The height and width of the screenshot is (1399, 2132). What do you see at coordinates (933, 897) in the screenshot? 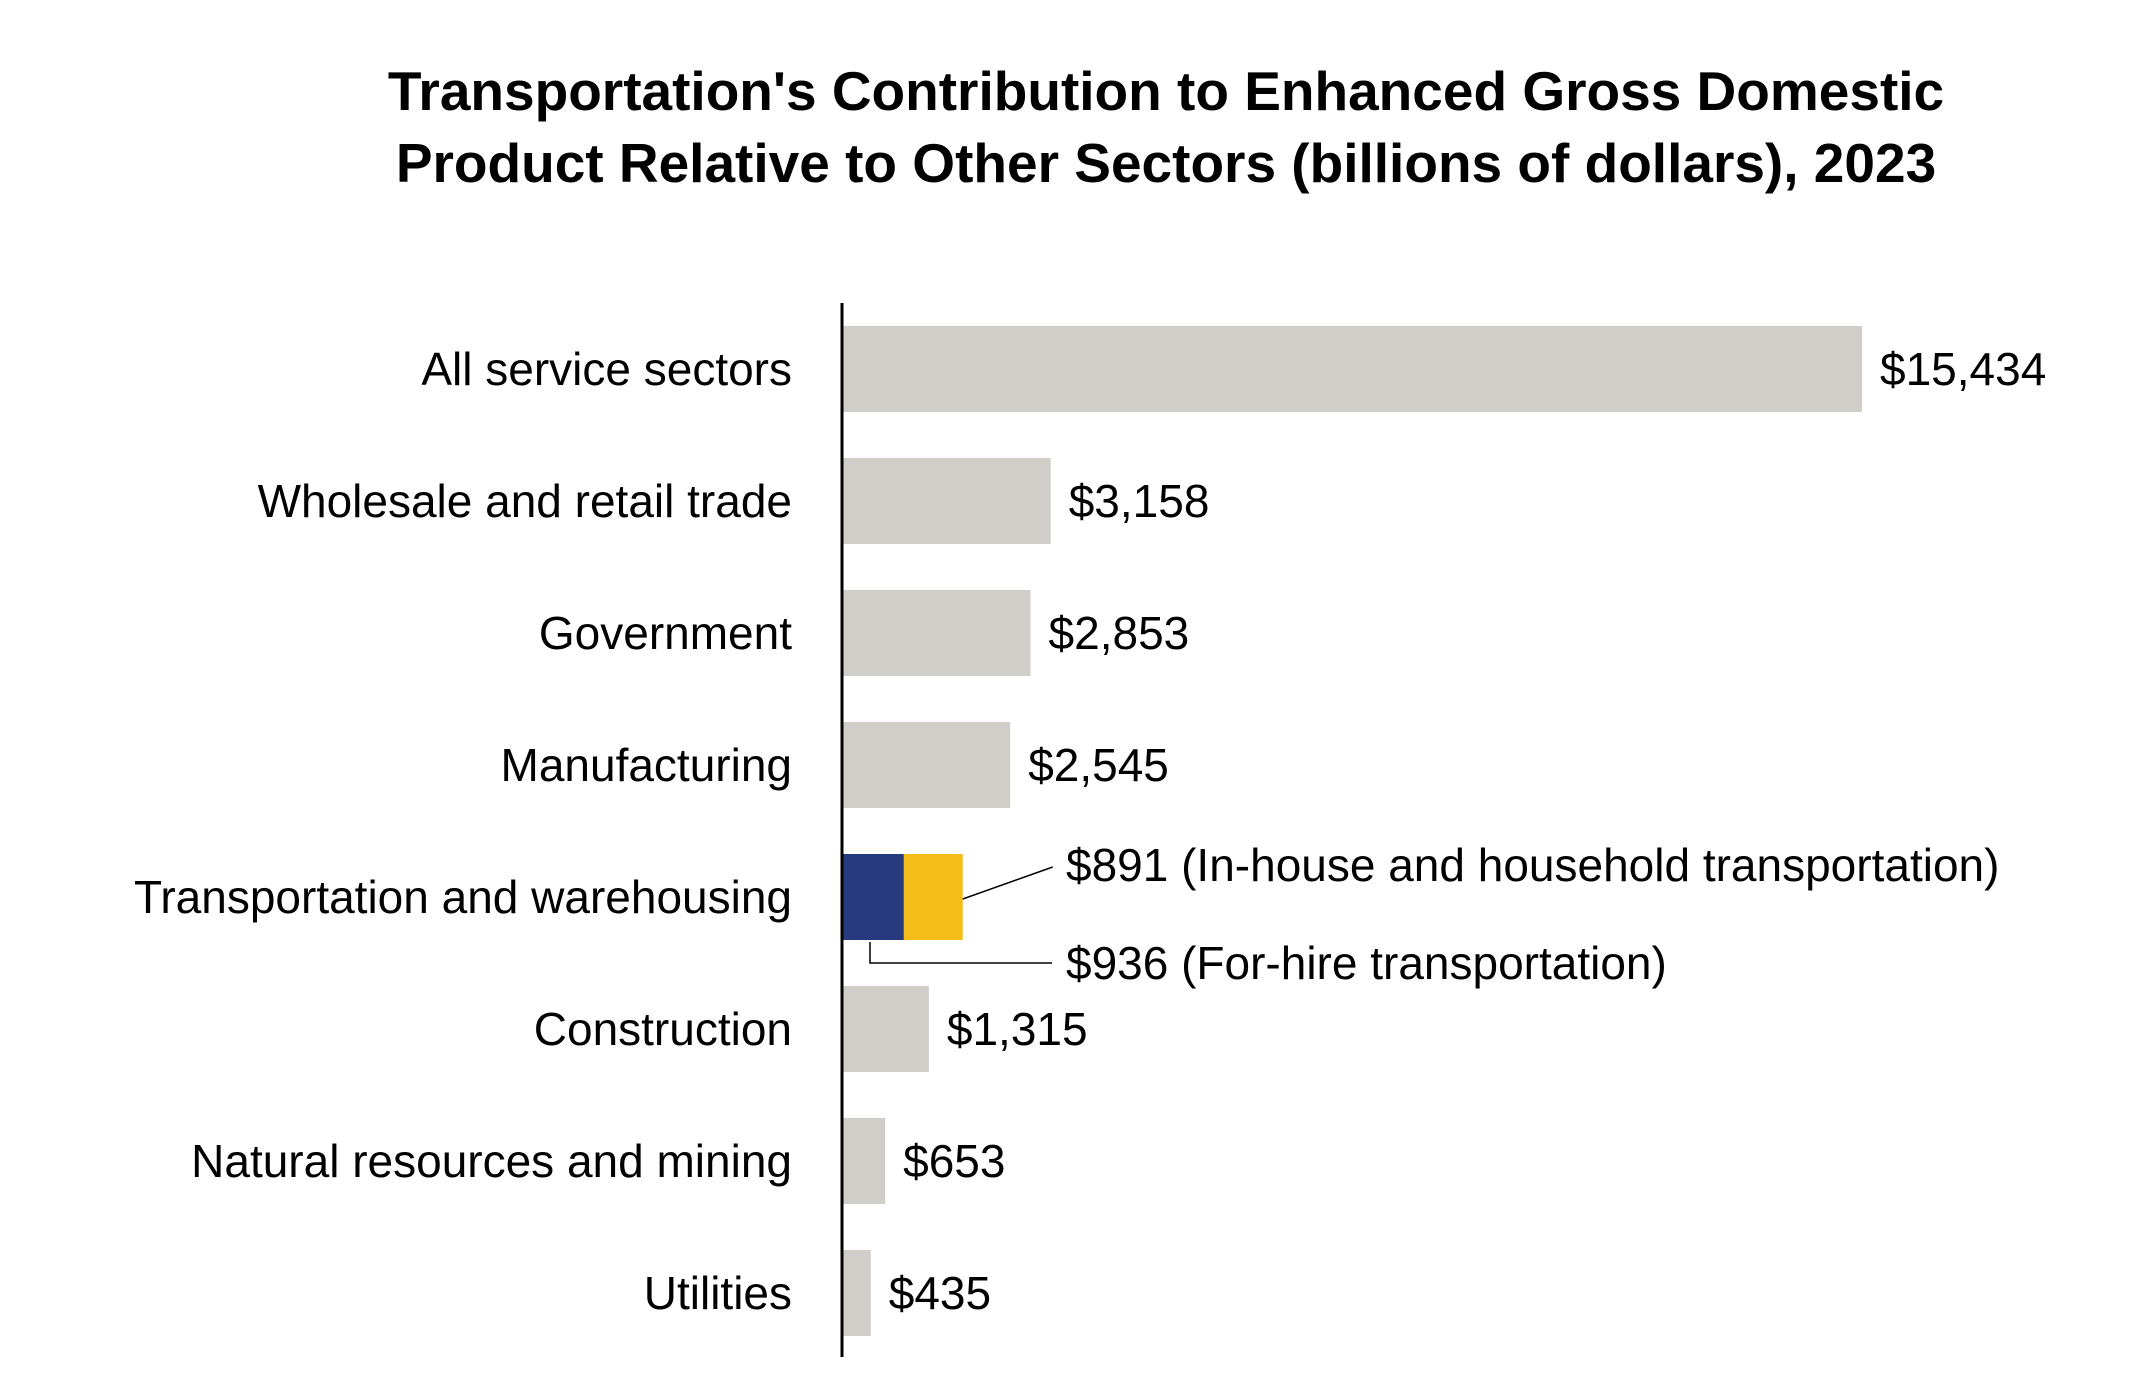
I see `bar-segment-in-house-and-household-transportation` at bounding box center [933, 897].